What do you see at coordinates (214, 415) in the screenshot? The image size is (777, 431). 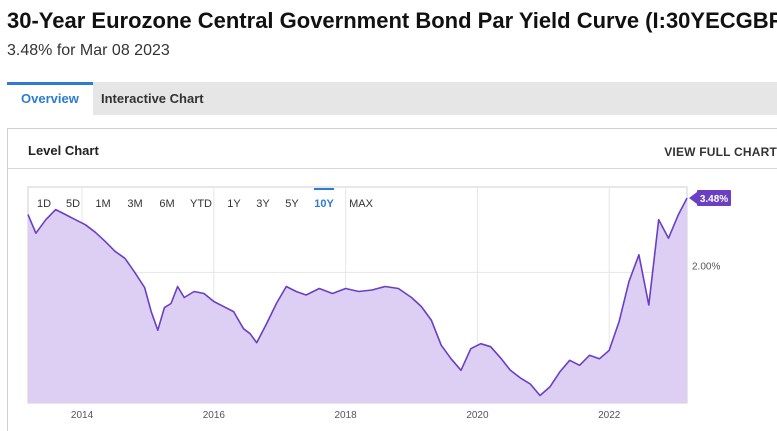 I see `x-tick-label: 2016` at bounding box center [214, 415].